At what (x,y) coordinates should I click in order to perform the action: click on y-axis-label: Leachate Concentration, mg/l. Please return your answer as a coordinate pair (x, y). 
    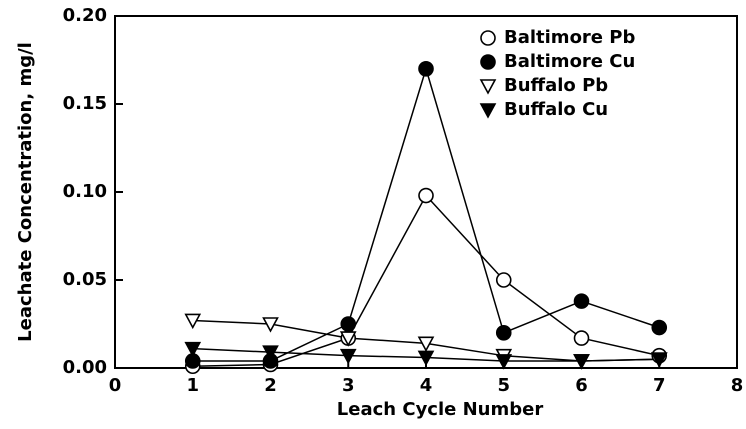
    Looking at the image, I should click on (25, 192).